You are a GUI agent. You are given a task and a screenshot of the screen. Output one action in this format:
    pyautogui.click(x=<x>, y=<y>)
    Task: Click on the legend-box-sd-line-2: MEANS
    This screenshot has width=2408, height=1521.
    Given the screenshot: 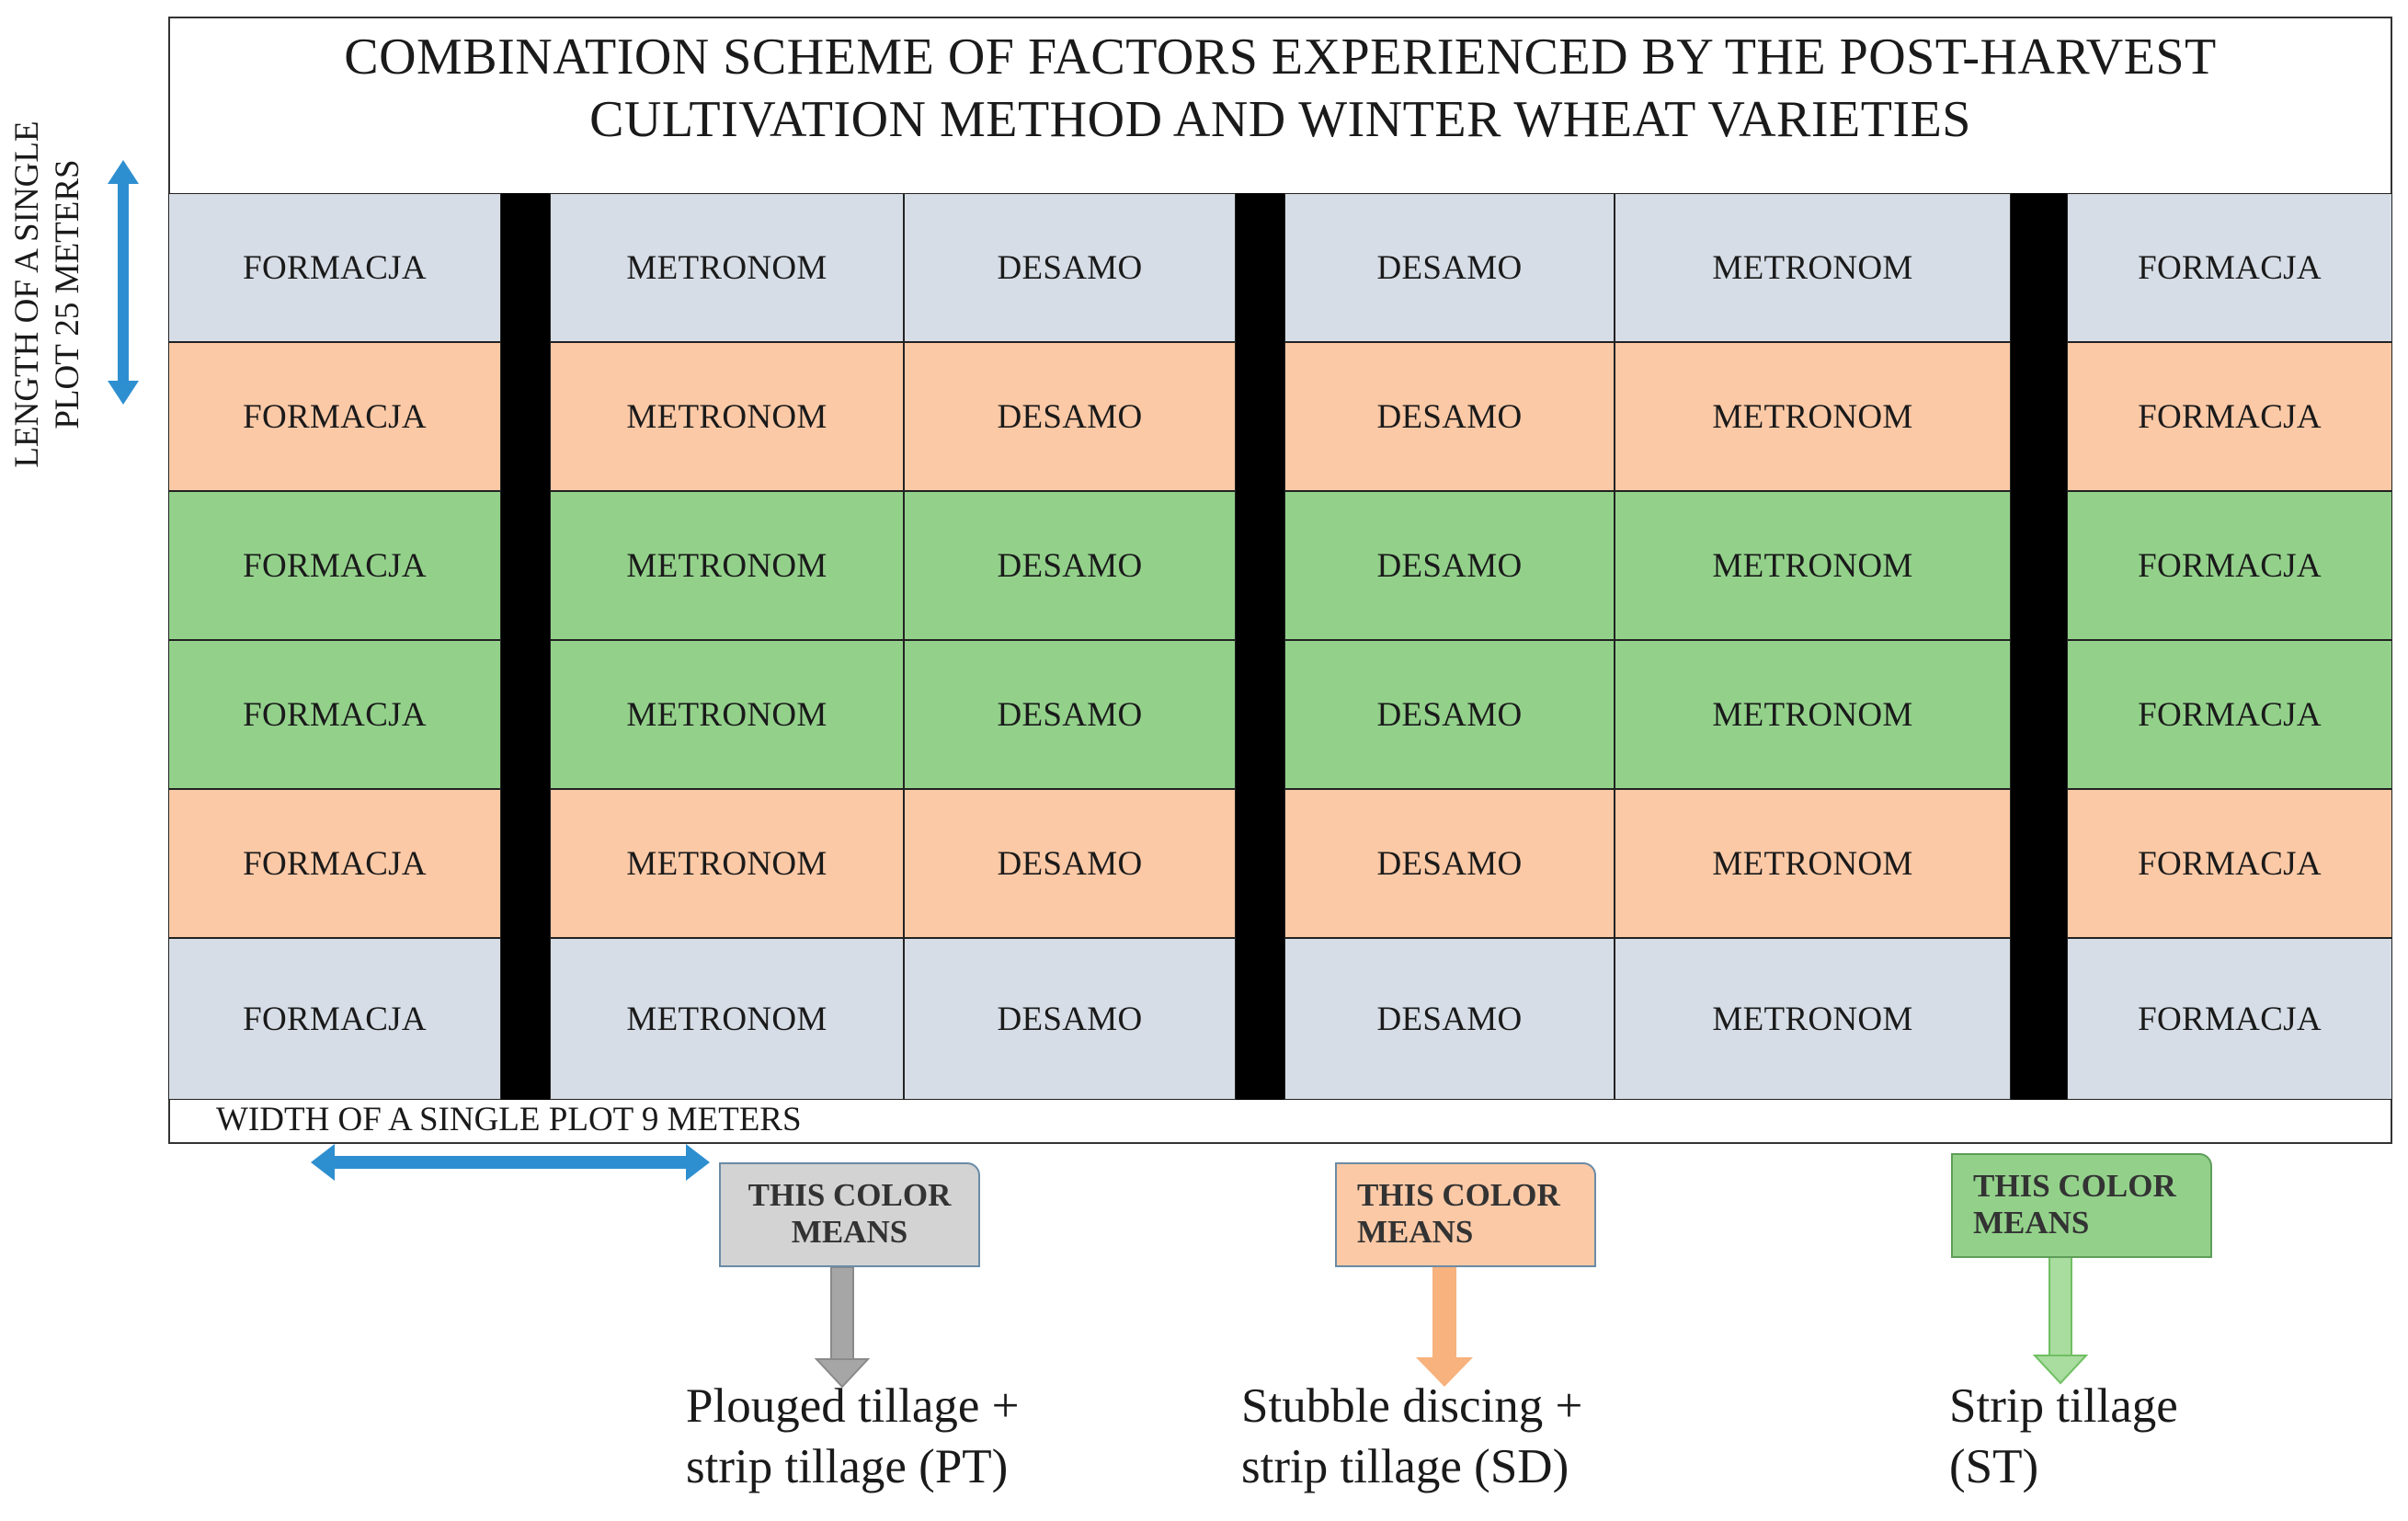 What is the action you would take?
    pyautogui.click(x=1415, y=1232)
    